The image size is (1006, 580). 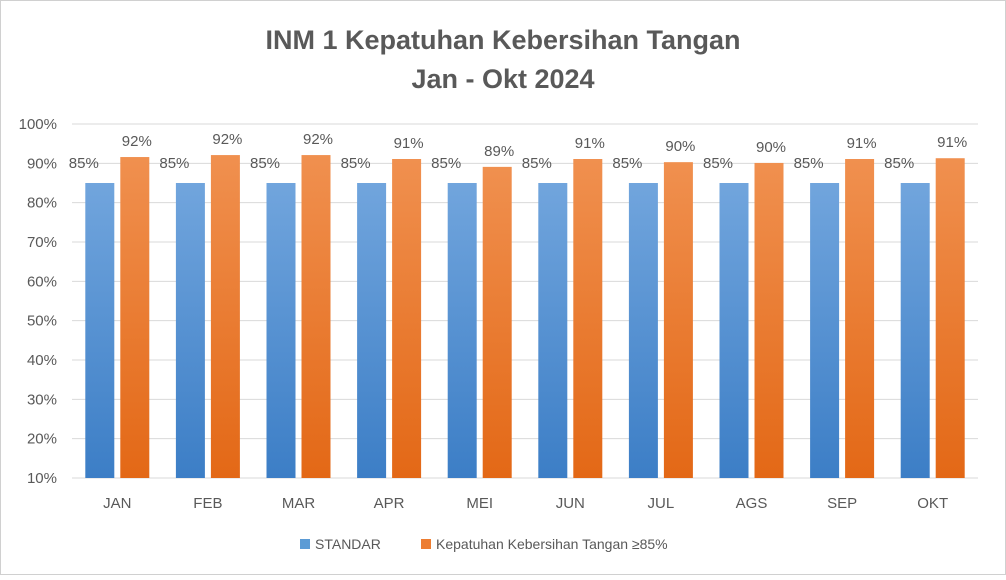 What do you see at coordinates (42, 321) in the screenshot?
I see `y-tick-label: 50%` at bounding box center [42, 321].